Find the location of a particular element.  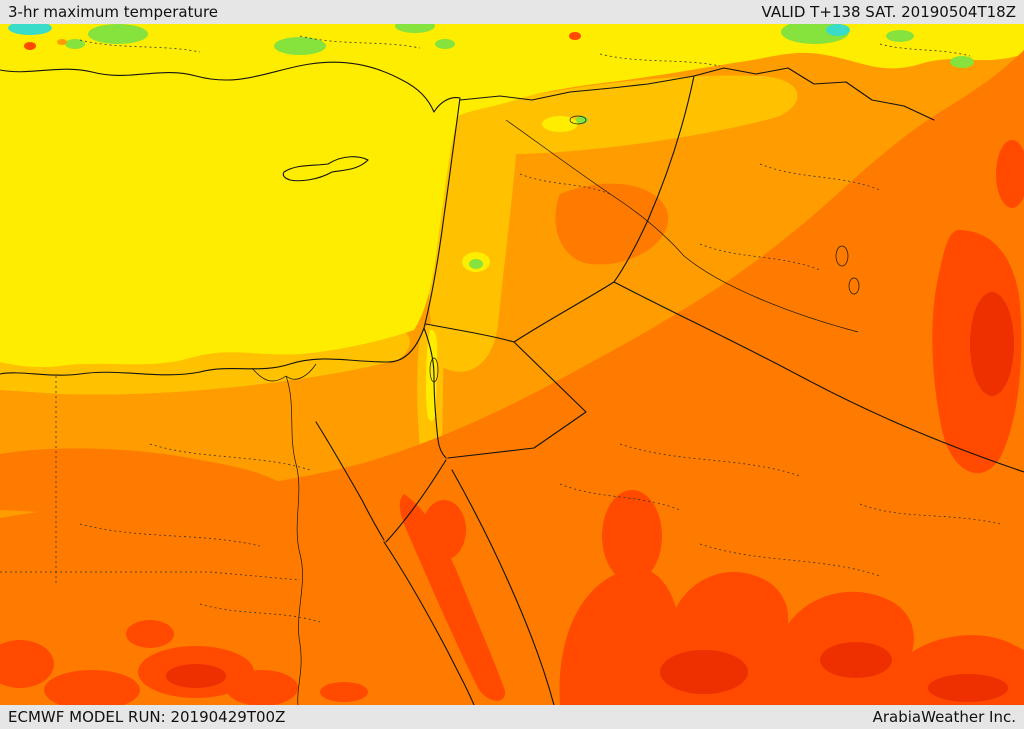

map-title: 3-hr maximum temperature is located at coordinates (113, 12).